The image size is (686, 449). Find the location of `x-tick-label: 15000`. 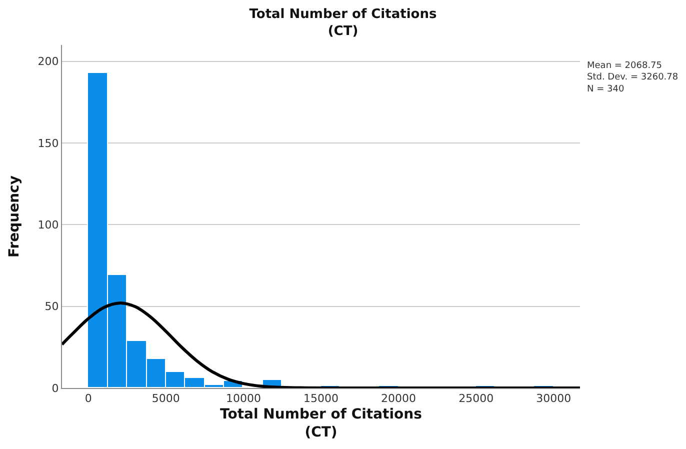

x-tick-label: 15000 is located at coordinates (321, 399).